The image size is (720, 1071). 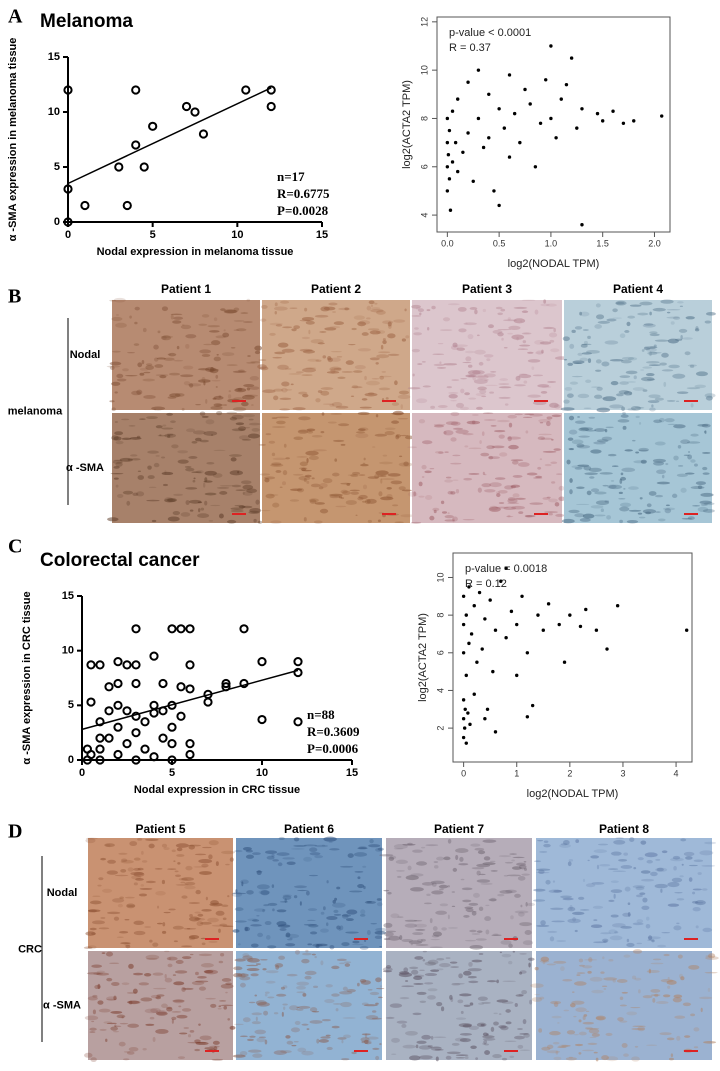 I want to click on stat-annotation: P=0.0006, so click(x=333, y=748).